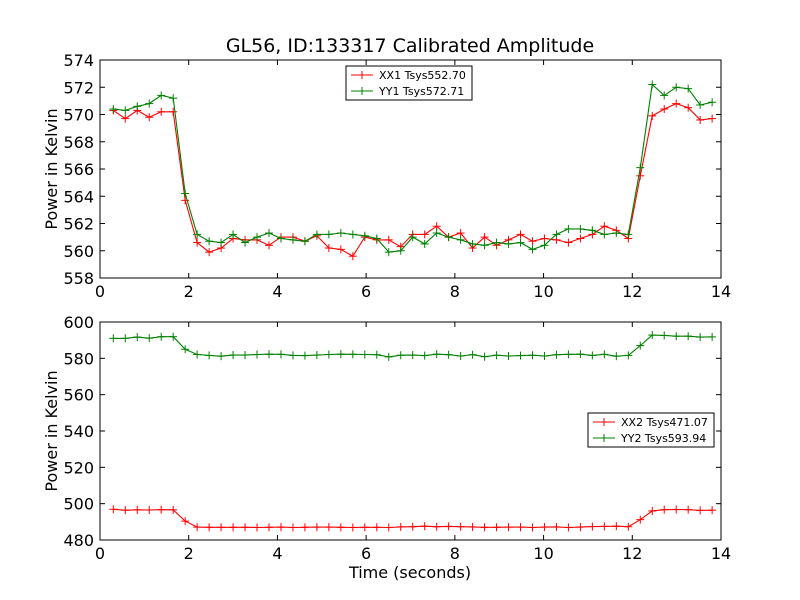 This screenshot has width=800, height=600. What do you see at coordinates (78, 142) in the screenshot?
I see `y-tick-label: 568` at bounding box center [78, 142].